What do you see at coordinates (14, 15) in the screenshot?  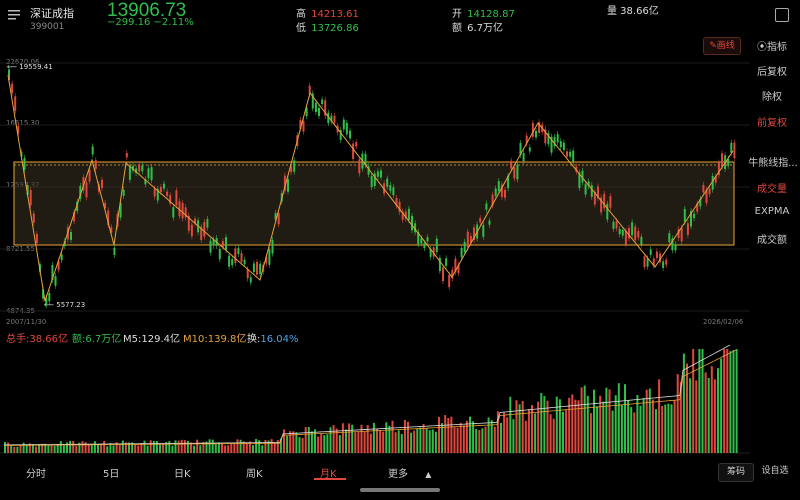 I see `menu-icon` at bounding box center [14, 15].